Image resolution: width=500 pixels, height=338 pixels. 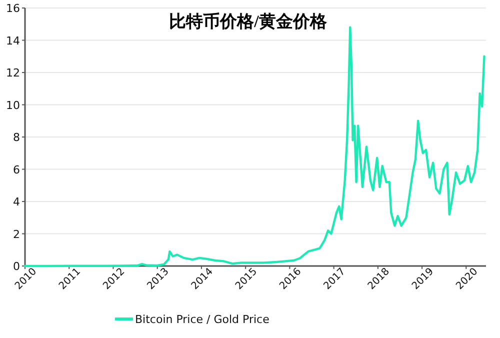 What do you see at coordinates (202, 319) in the screenshot?
I see `legend-label: Bitcoin Price / Gold Price` at bounding box center [202, 319].